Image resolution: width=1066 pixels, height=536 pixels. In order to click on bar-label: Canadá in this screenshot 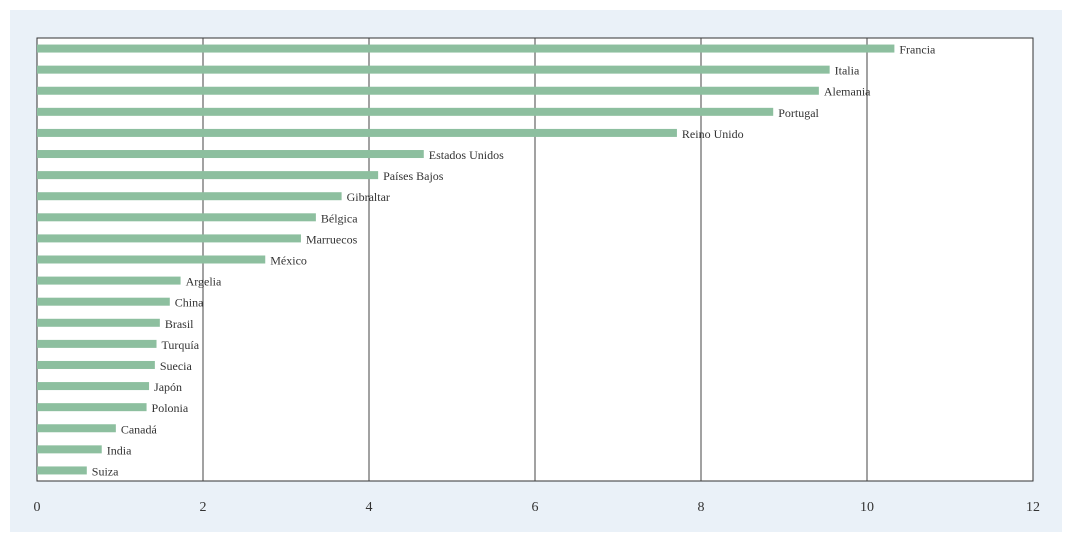, I will do `click(139, 429)`.